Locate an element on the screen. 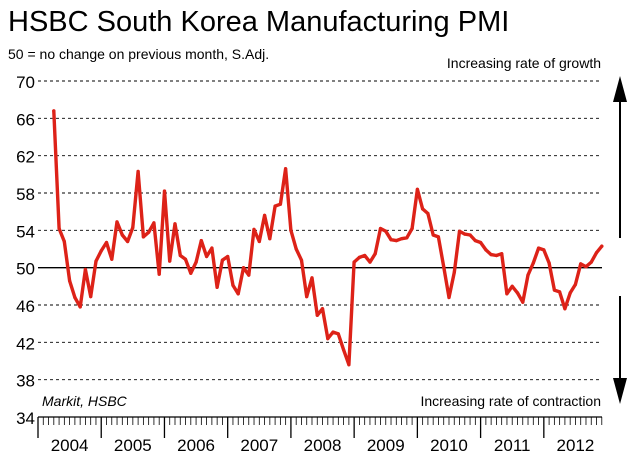  annotation-contraction: Increasing rate of contraction is located at coordinates (510, 401).